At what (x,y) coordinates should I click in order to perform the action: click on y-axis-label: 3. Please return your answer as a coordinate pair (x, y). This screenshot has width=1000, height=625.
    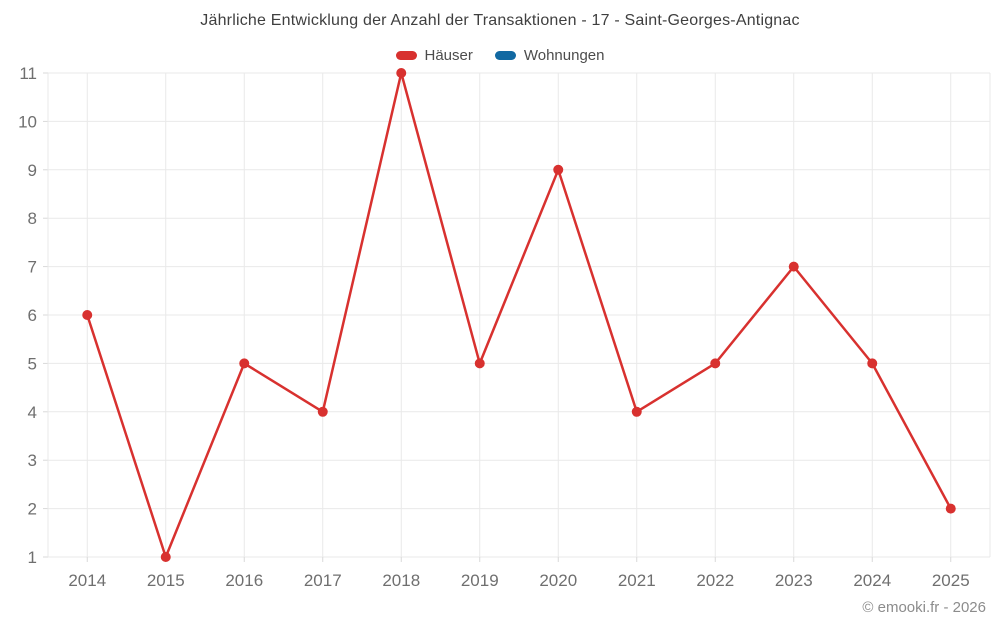
    Looking at the image, I should click on (32, 460).